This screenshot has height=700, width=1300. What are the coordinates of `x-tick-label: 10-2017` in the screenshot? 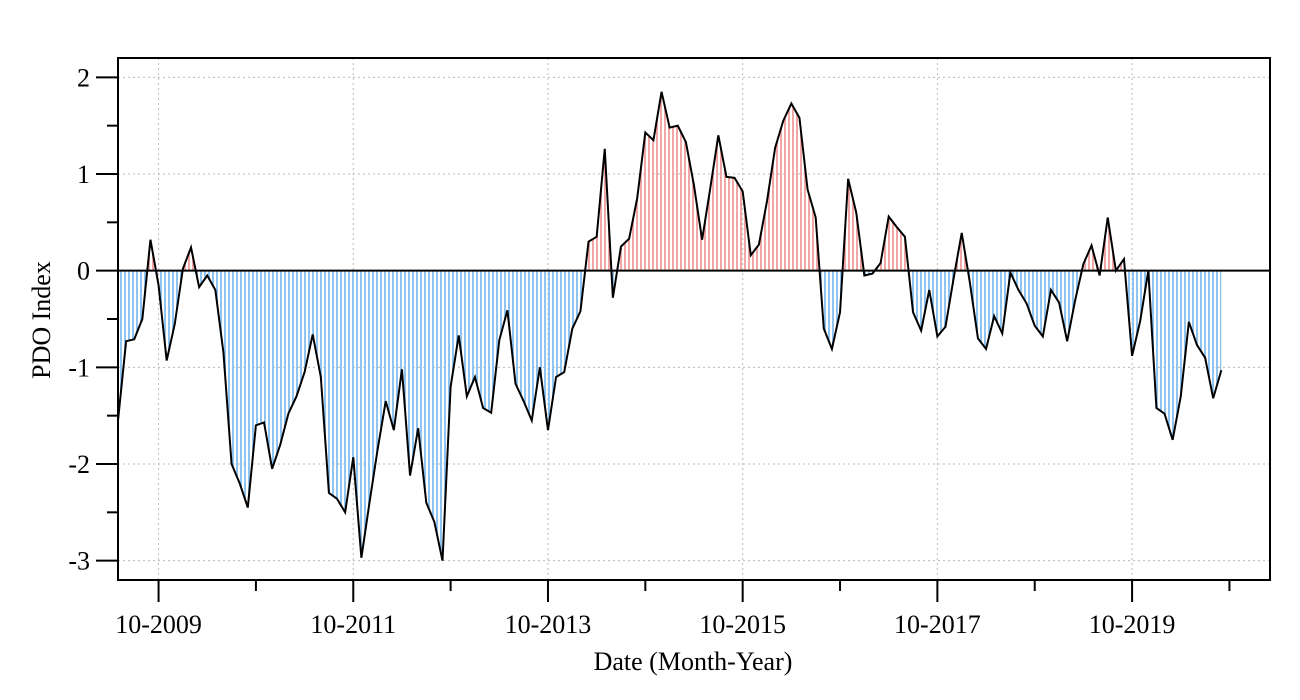 It's located at (937, 624).